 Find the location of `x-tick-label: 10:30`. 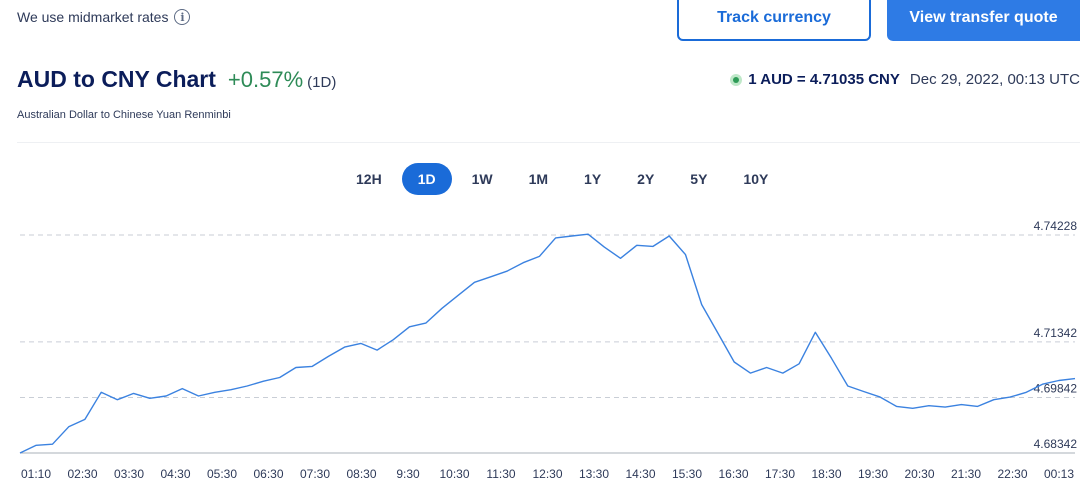

x-tick-label: 10:30 is located at coordinates (454, 474).